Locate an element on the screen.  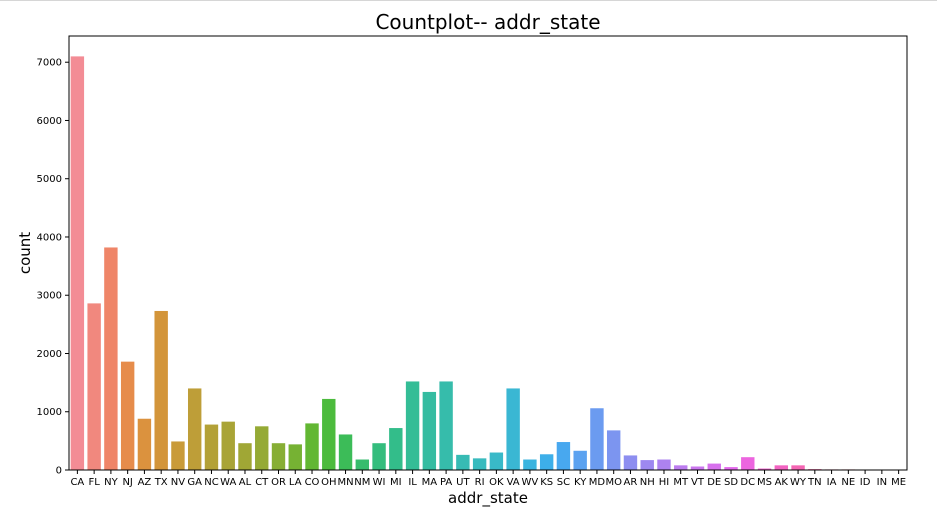
x-tick-label: AR is located at coordinates (631, 482).